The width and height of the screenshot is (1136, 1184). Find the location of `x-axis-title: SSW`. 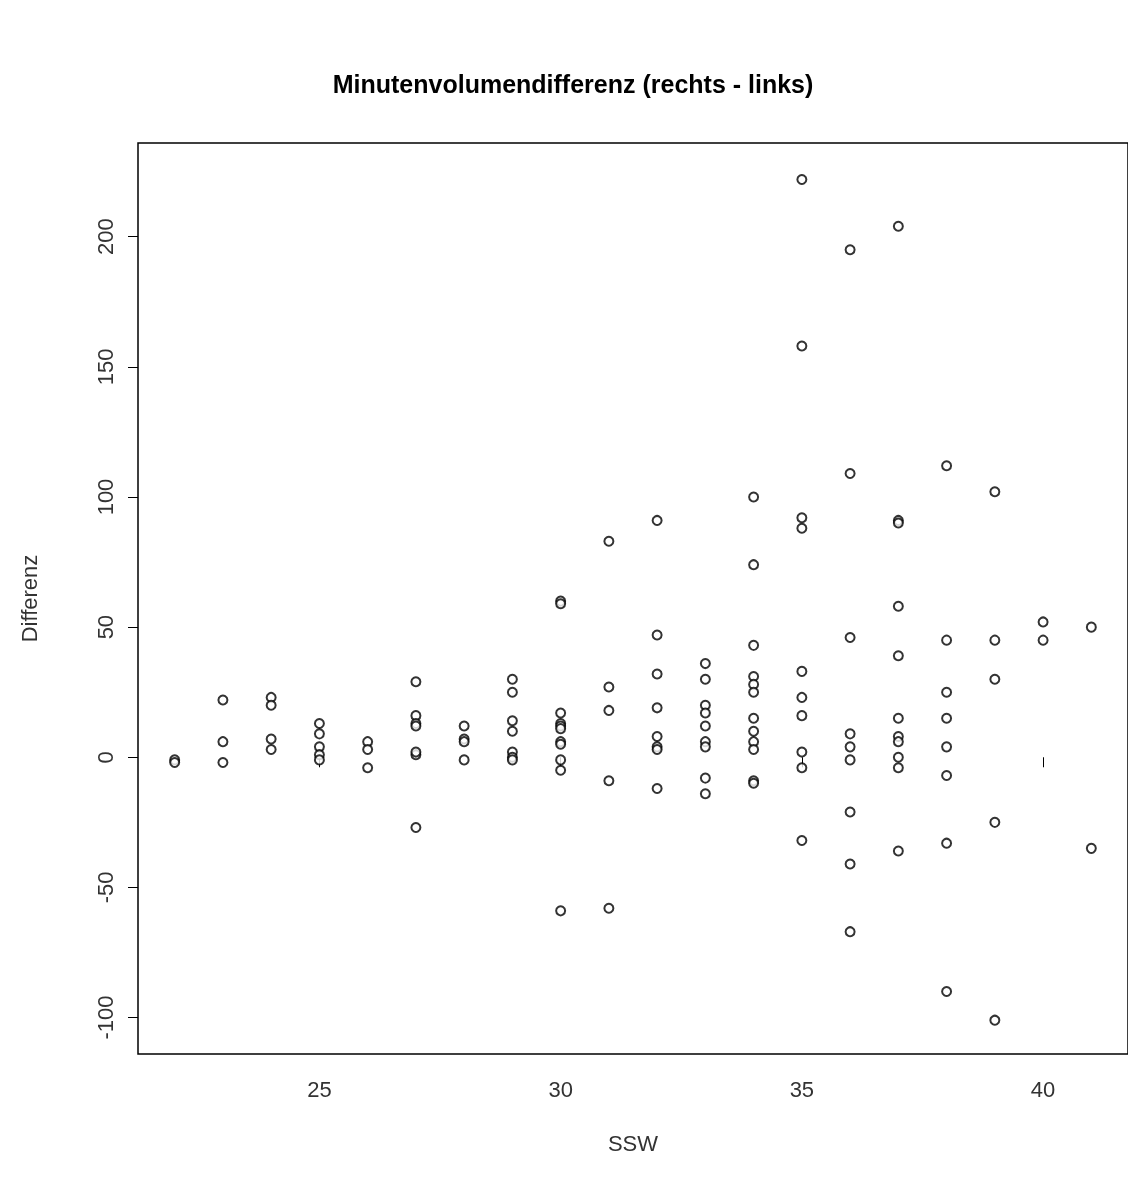

x-axis-title: SSW is located at coordinates (633, 1143).